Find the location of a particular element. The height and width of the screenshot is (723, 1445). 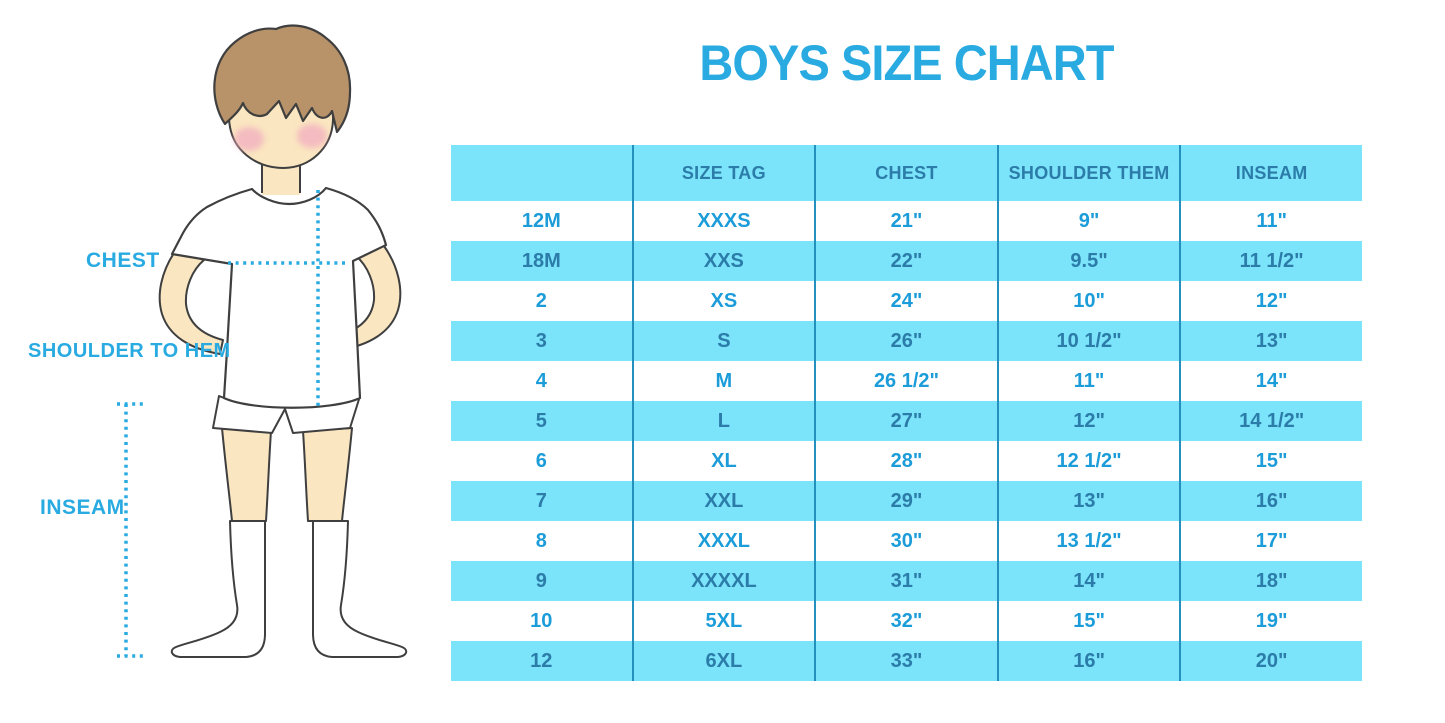

table-cell: 31" is located at coordinates (905, 581).